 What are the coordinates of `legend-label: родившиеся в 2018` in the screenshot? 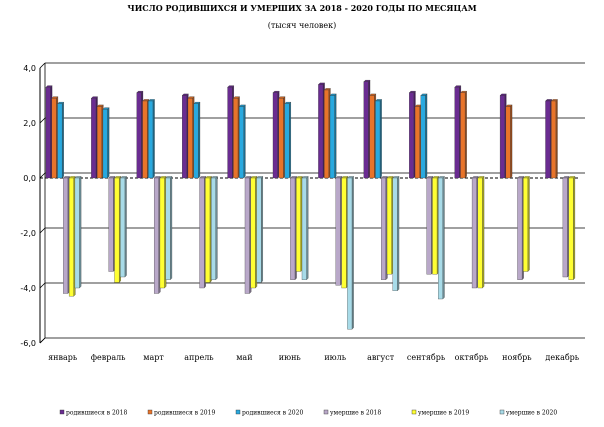 It's located at (96, 413).